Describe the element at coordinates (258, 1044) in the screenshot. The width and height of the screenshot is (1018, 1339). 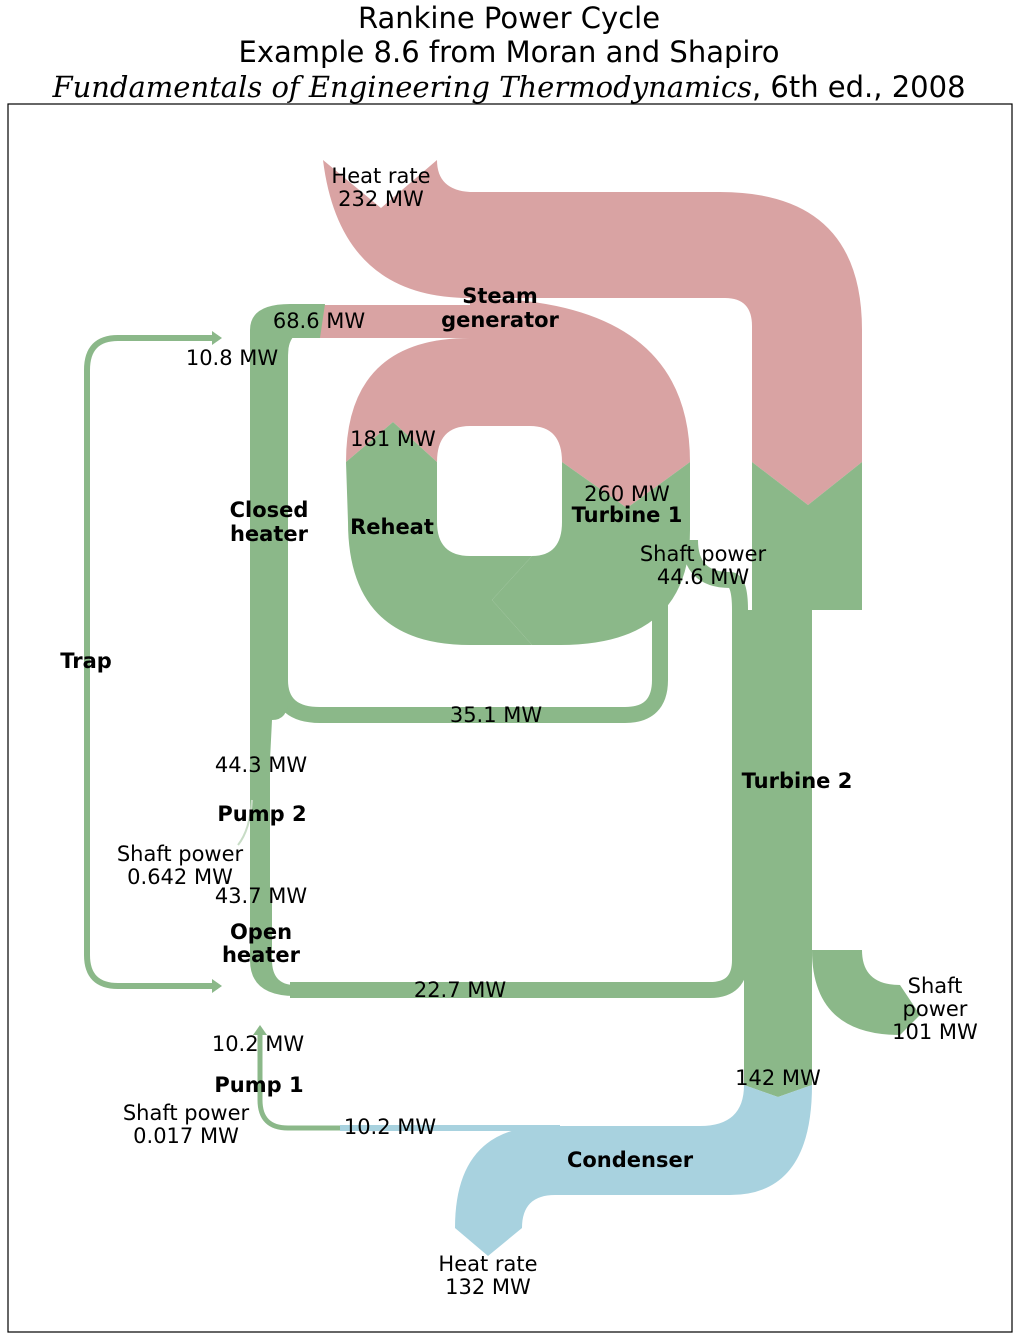
I see `flow-10-2-top-label: 10.2 MW` at that location.